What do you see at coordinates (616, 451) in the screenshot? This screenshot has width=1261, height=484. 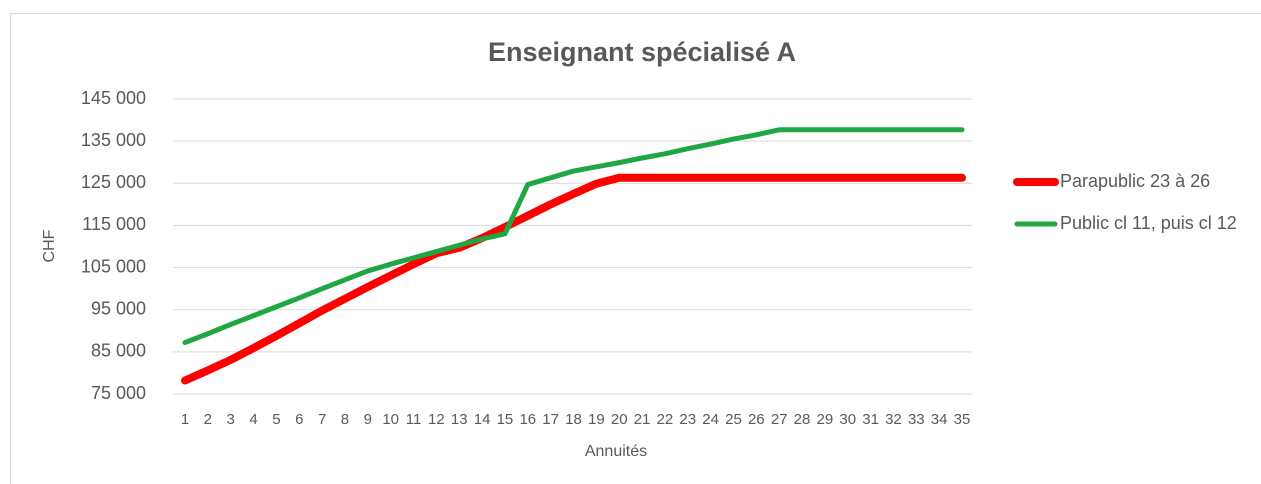 I see `x-axis-label: Annuités` at bounding box center [616, 451].